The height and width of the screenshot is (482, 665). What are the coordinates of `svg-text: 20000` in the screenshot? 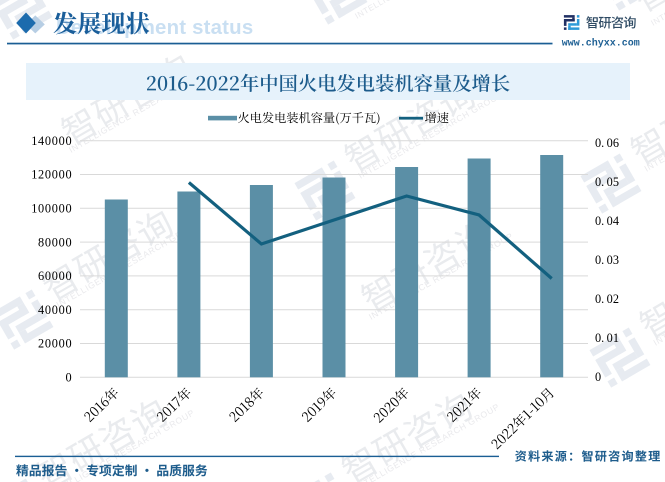 It's located at (55, 344).